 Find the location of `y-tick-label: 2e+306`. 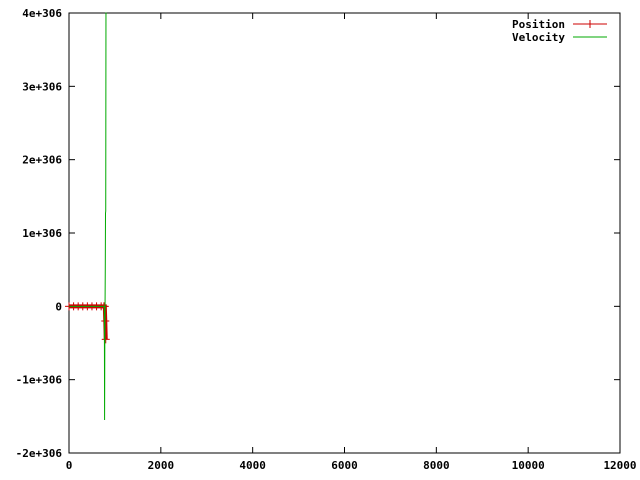

y-tick-label: 2e+306 is located at coordinates (42, 160).